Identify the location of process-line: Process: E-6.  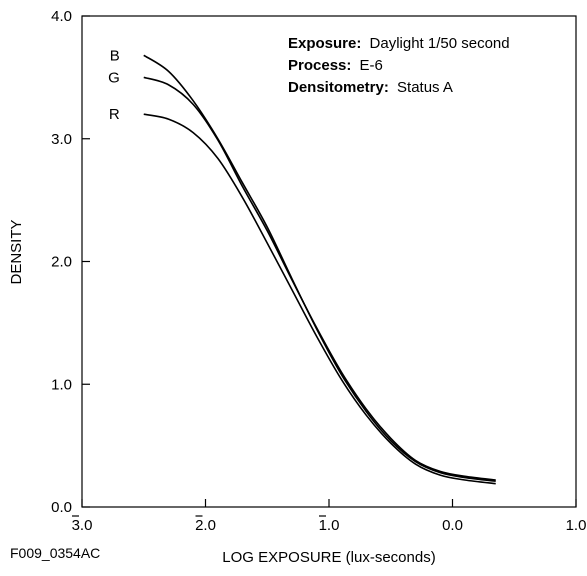
(335, 65).